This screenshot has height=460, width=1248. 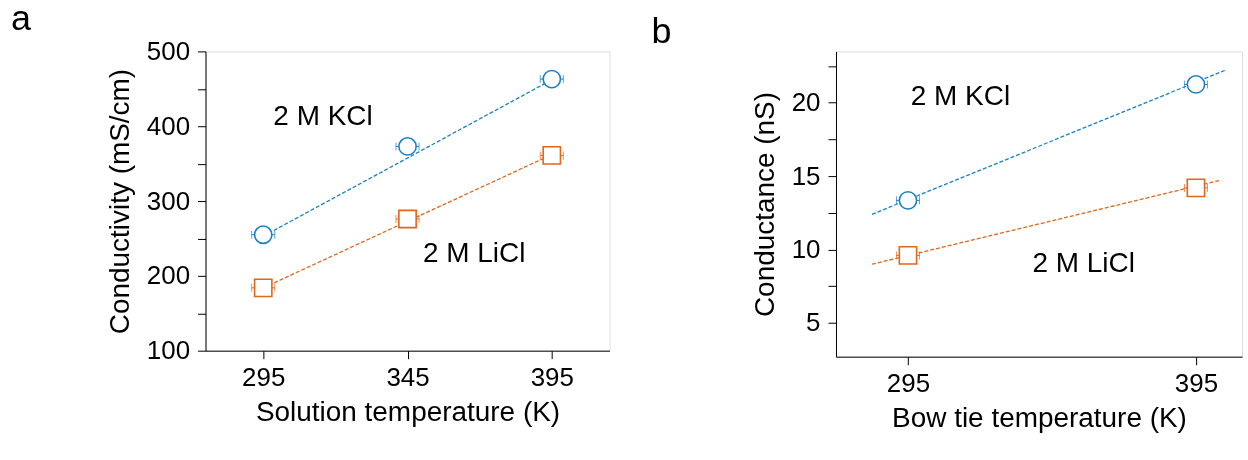 What do you see at coordinates (20, 19) in the screenshot?
I see `chart-title: a` at bounding box center [20, 19].